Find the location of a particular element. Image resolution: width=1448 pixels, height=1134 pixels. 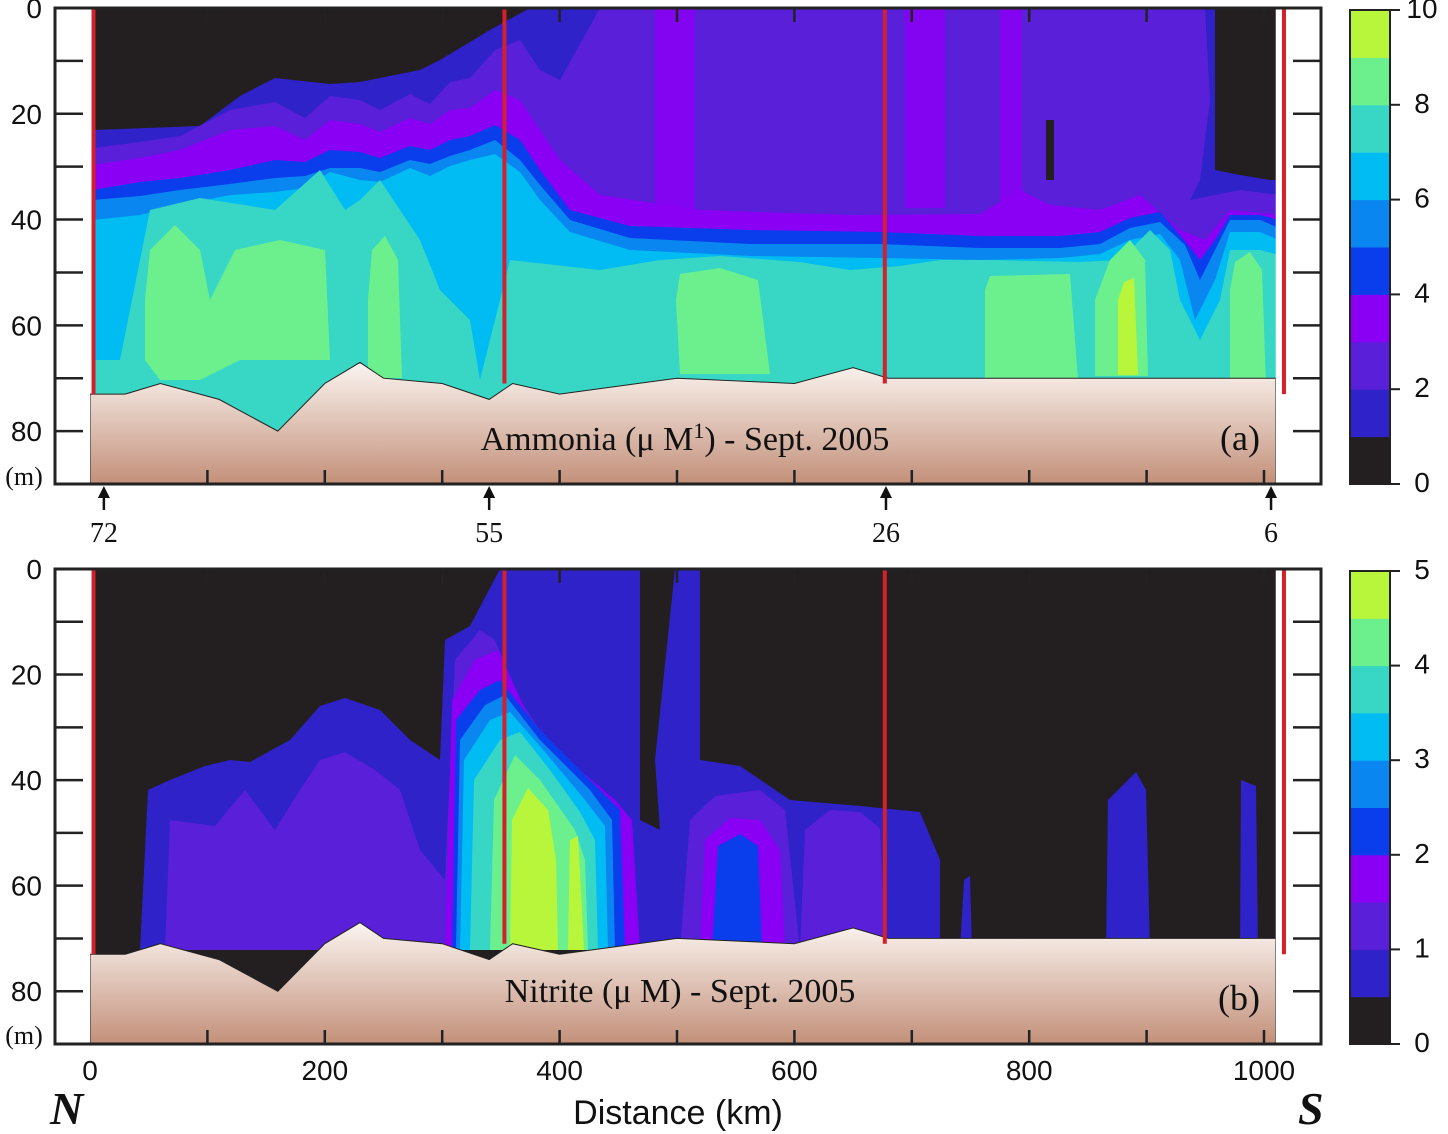

x-tick-label: 800 is located at coordinates (1029, 1070).